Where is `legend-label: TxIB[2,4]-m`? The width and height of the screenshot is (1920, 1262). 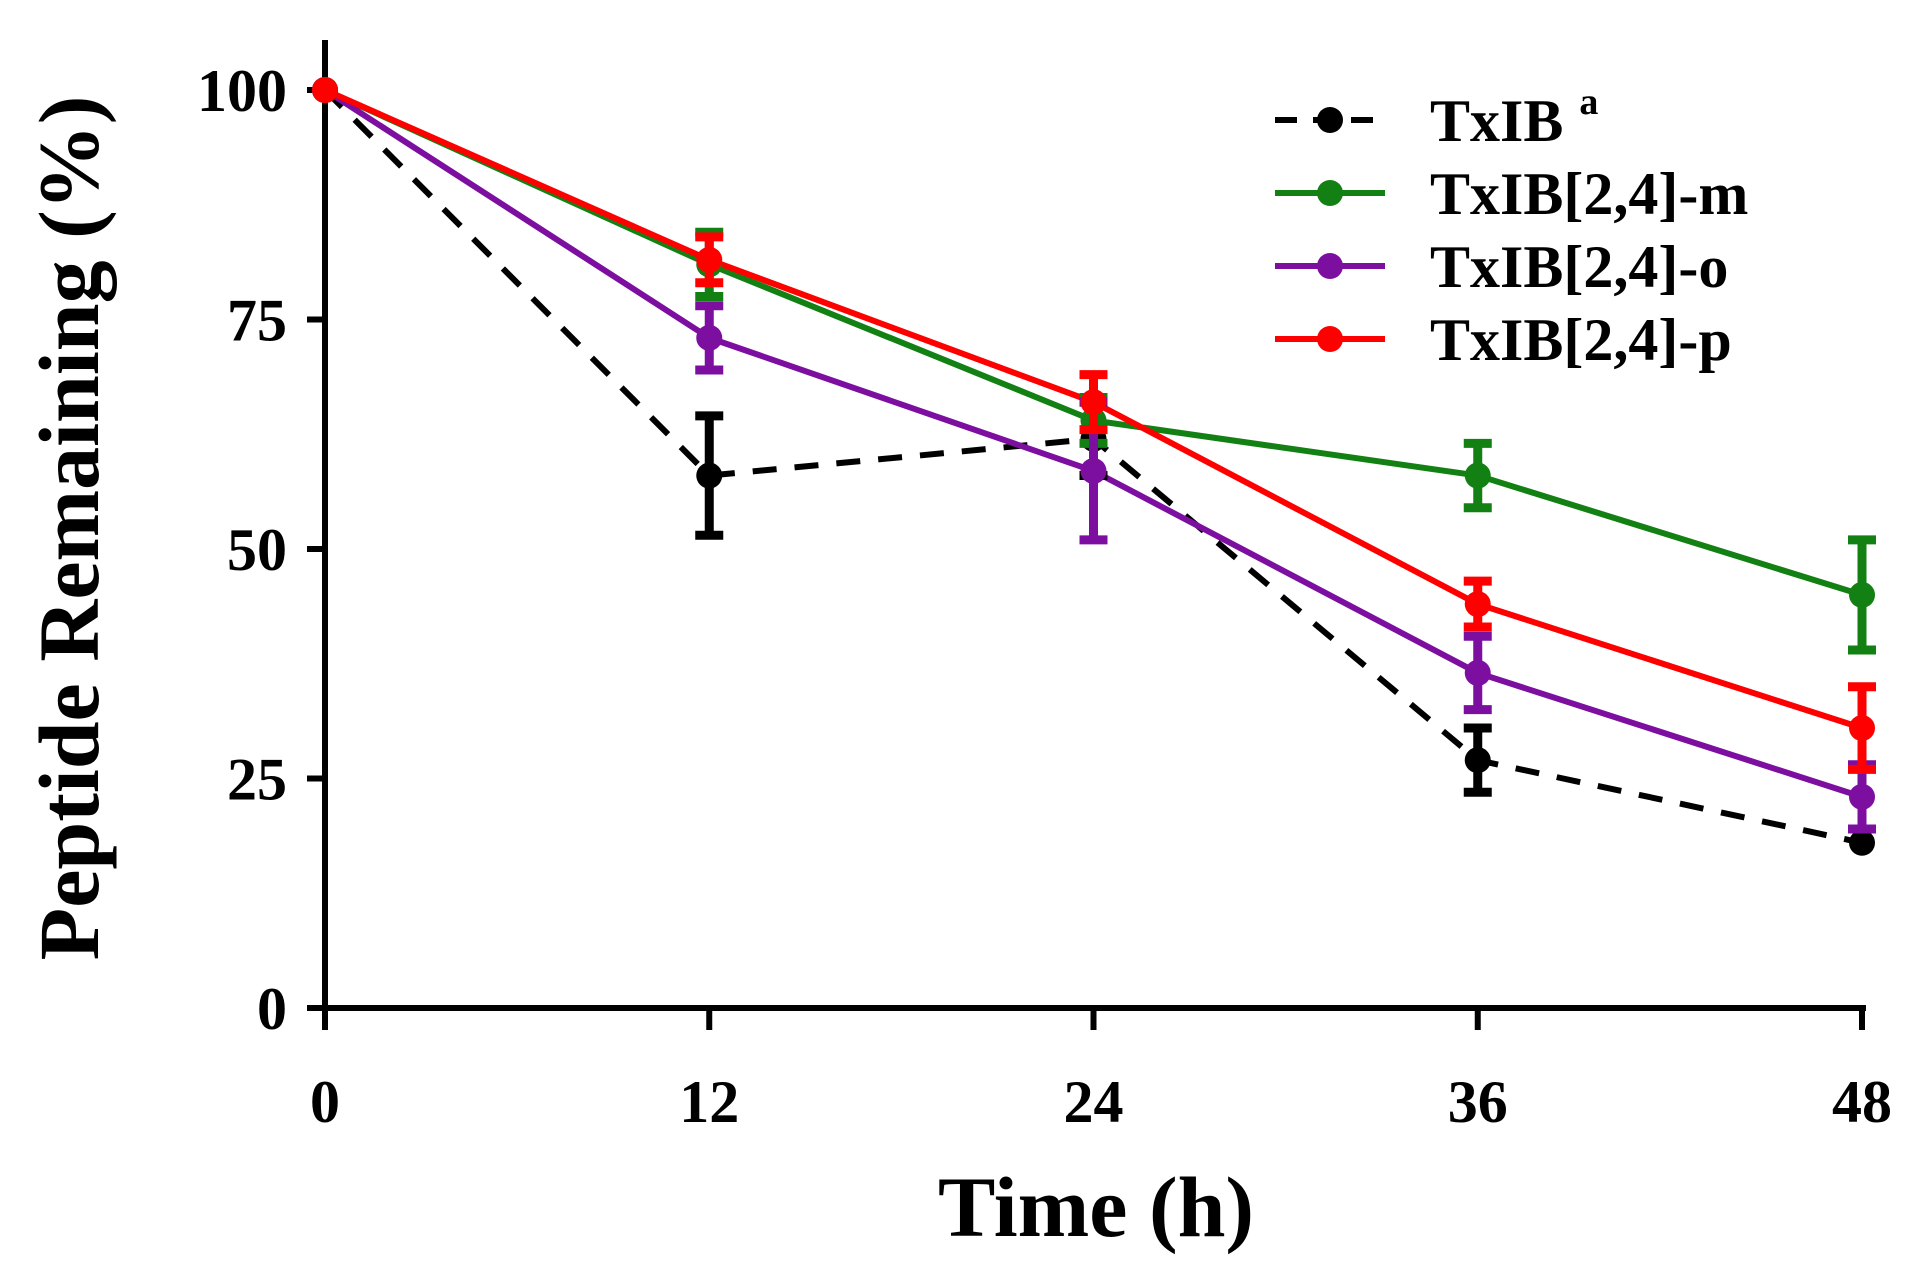
legend-label: TxIB[2,4]-m is located at coordinates (1589, 194).